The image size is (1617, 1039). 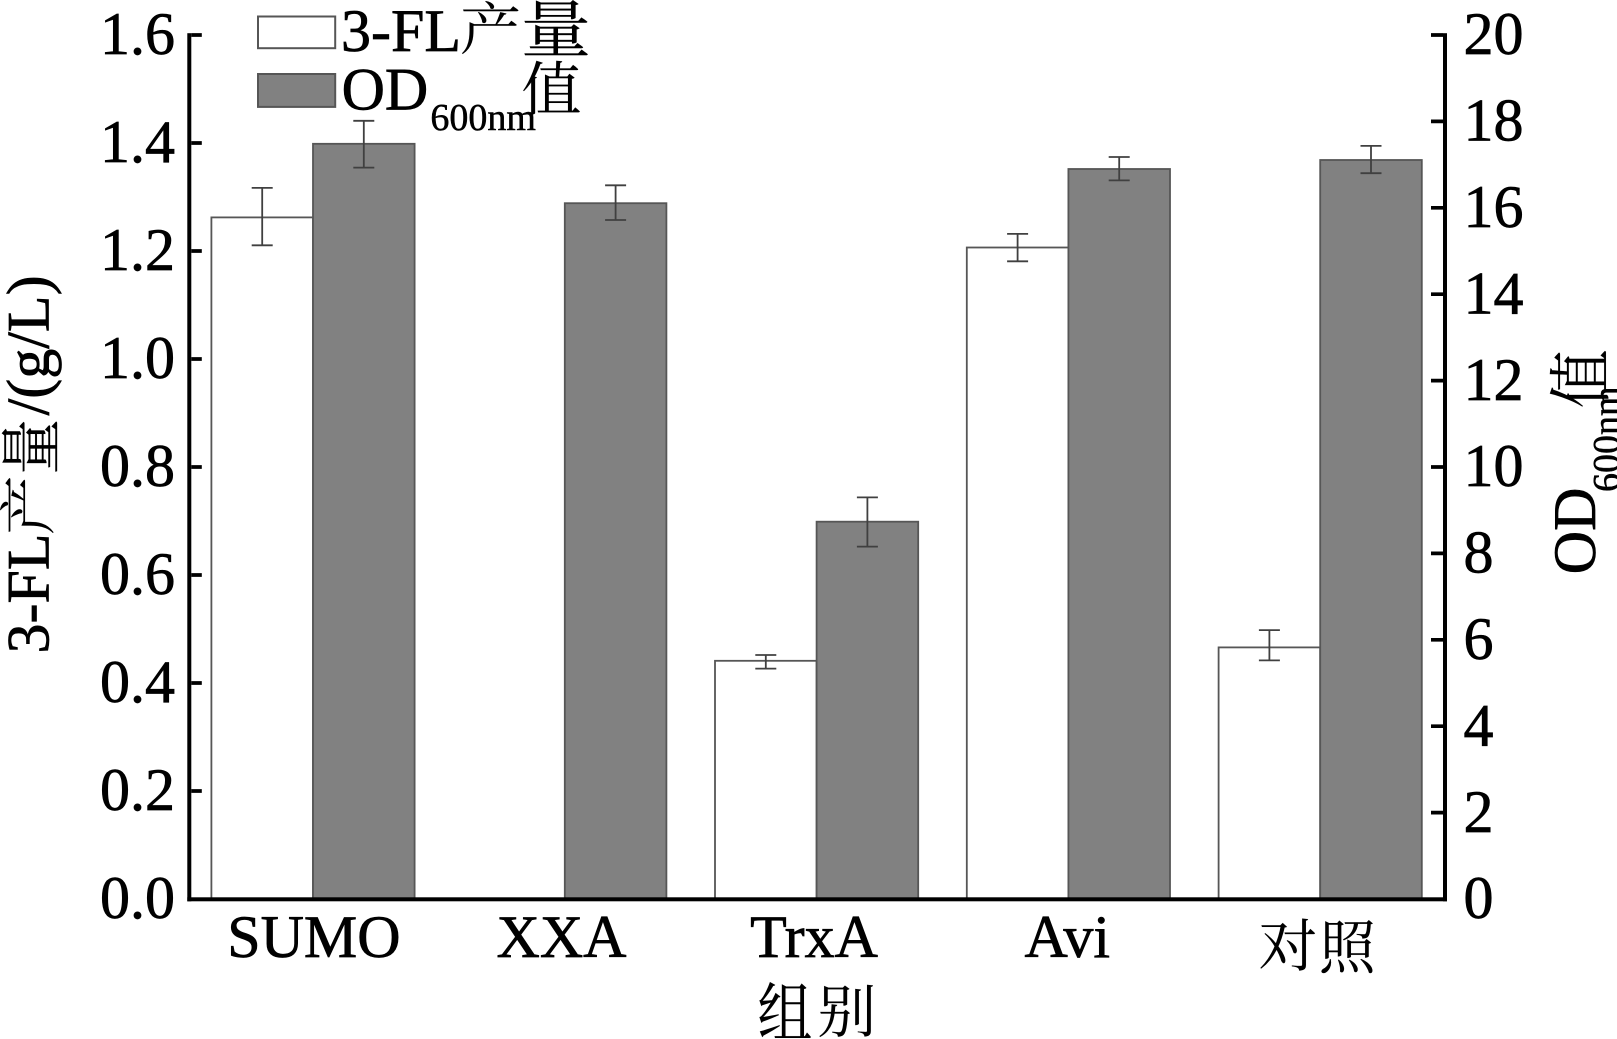 I want to click on svg-text: 16, so click(x=1494, y=207).